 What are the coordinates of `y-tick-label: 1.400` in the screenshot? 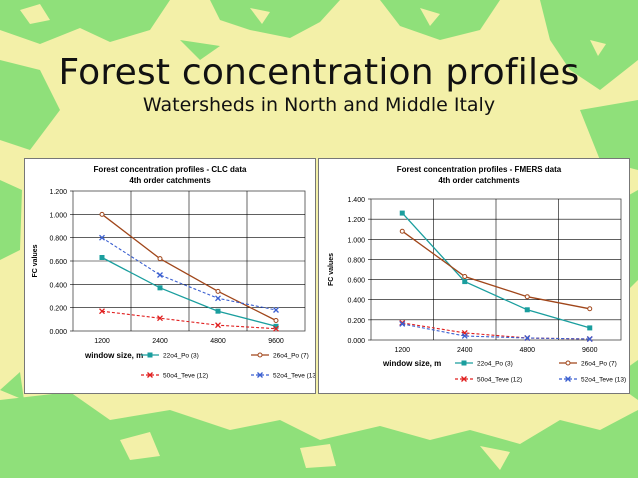 It's located at (356, 200).